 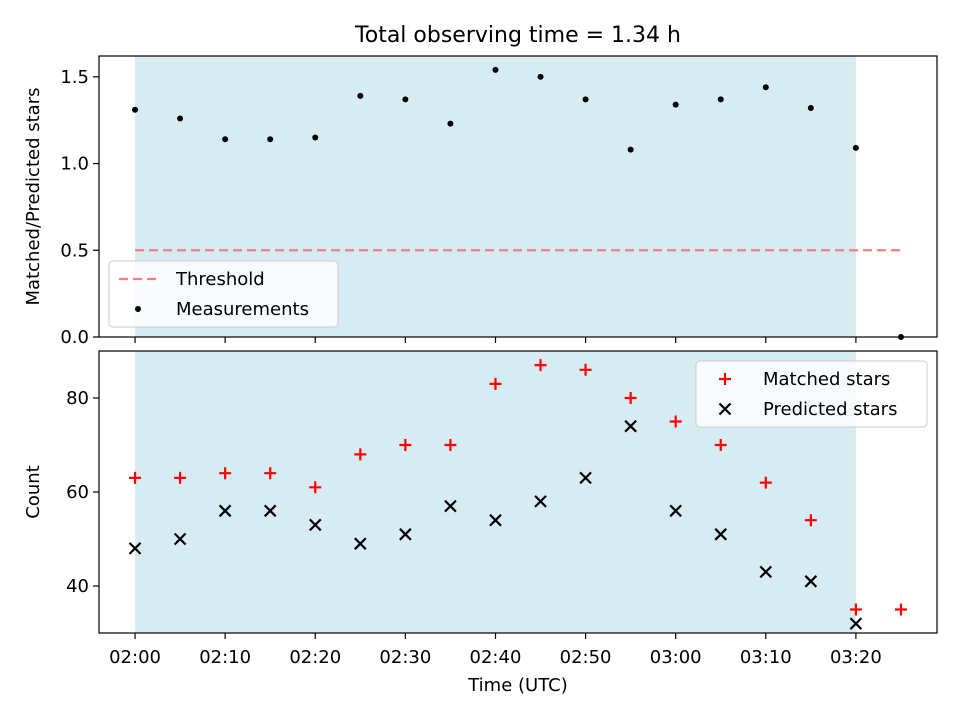 What do you see at coordinates (586, 657) in the screenshot?
I see `x-tick-label: 02:50` at bounding box center [586, 657].